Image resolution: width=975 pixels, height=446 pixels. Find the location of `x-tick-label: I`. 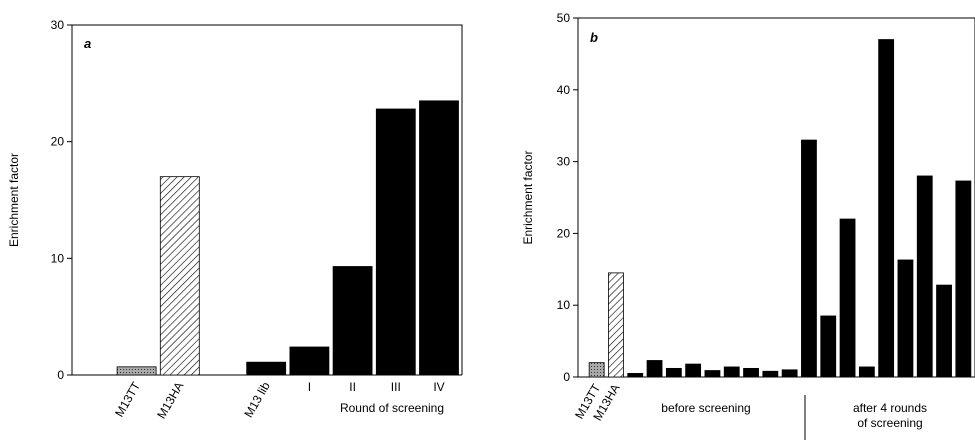

x-tick-label: I is located at coordinates (309, 387).